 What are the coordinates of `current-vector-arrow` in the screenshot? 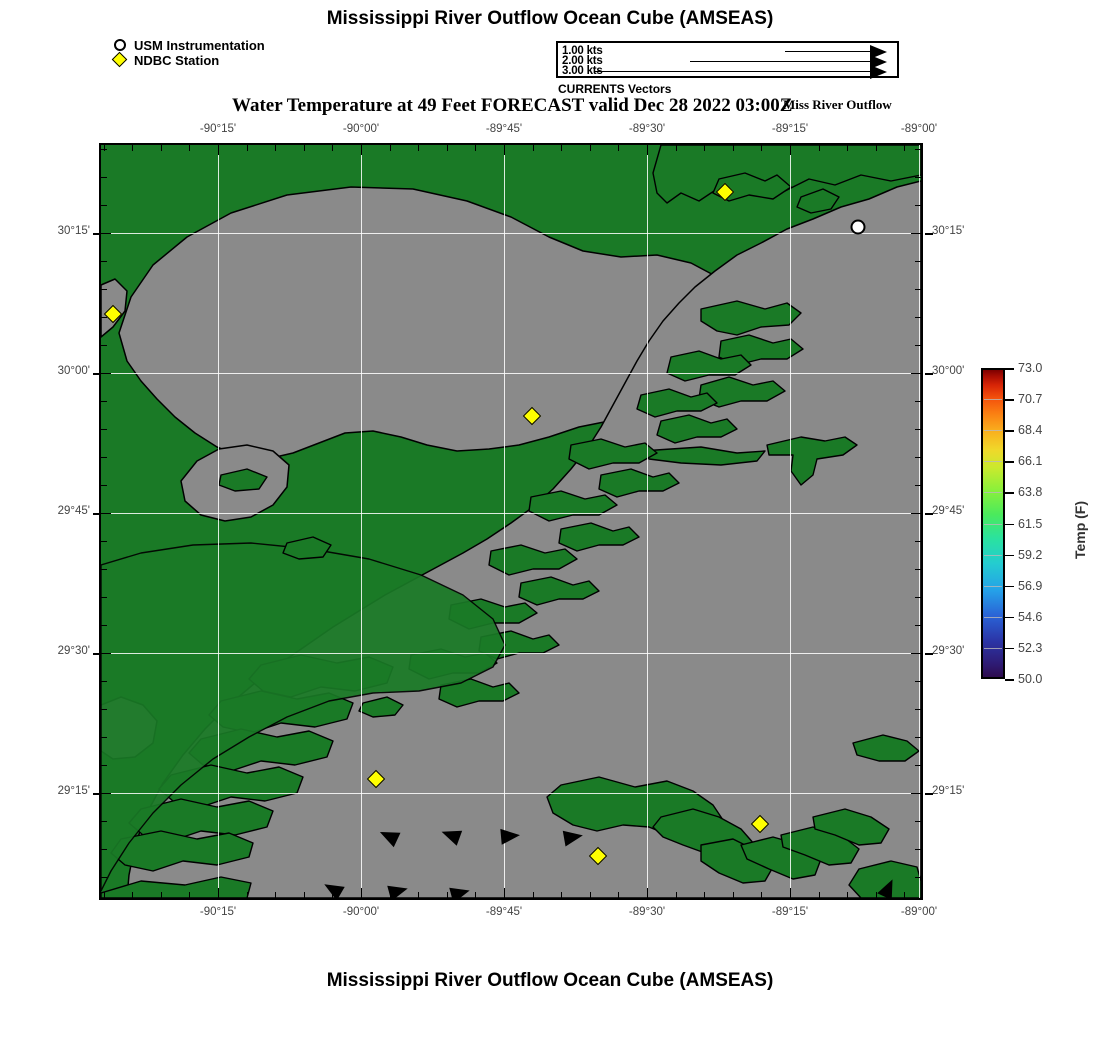 It's located at (398, 889).